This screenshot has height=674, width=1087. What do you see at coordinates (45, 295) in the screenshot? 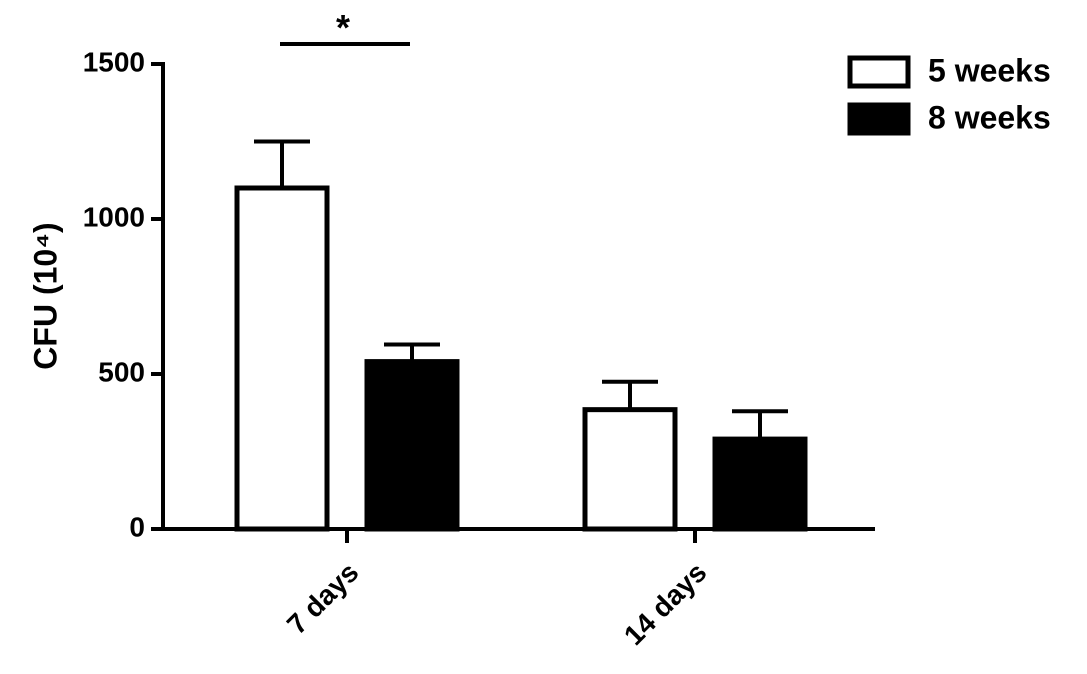
I see `y-axis-label: CFU (10⁴)` at bounding box center [45, 295].